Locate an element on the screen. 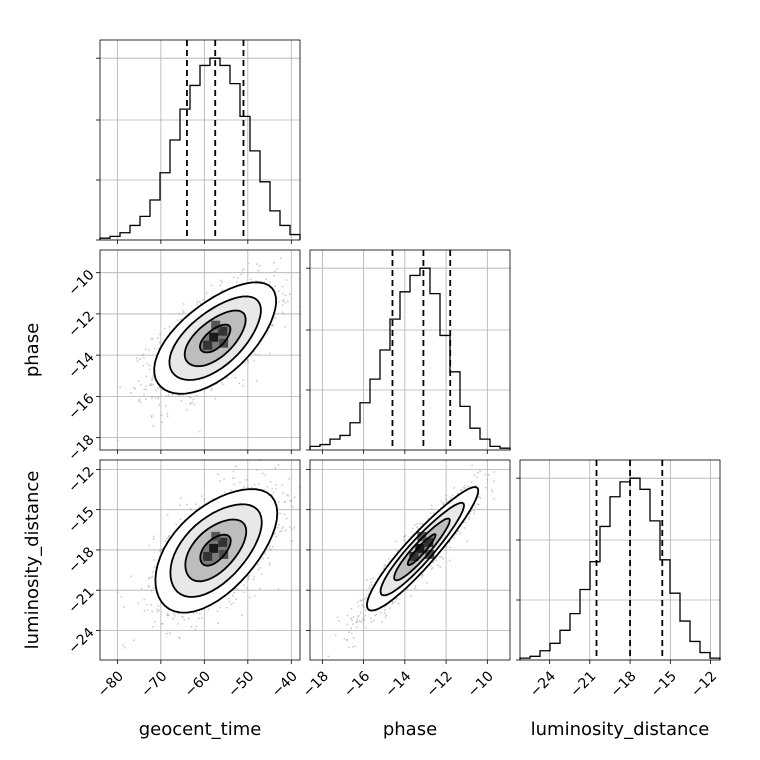 Image resolution: width=760 pixels, height=760 pixels. y-tick-label: −15 is located at coordinates (81, 520).